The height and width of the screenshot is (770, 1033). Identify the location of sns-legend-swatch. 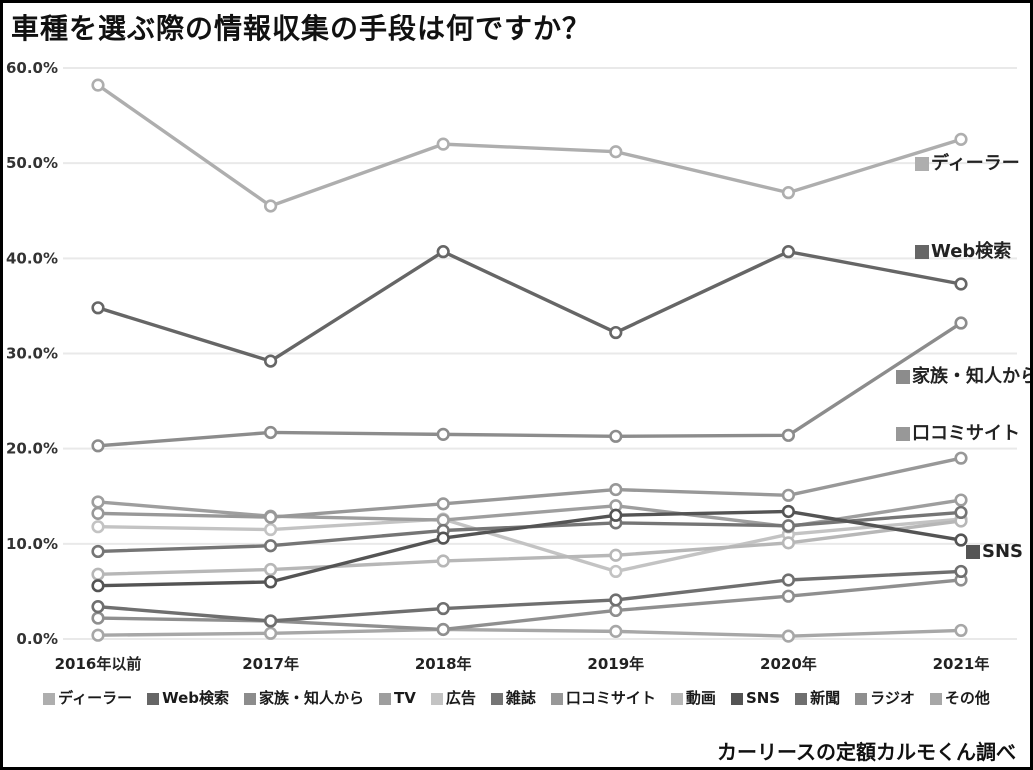
(973, 552).